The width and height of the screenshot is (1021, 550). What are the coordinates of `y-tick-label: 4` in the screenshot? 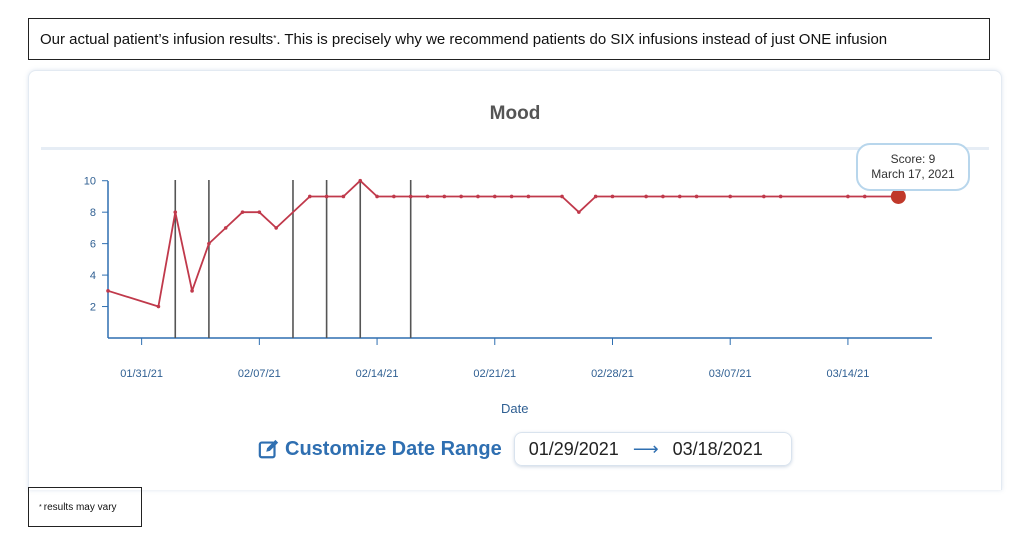 It's located at (93, 276).